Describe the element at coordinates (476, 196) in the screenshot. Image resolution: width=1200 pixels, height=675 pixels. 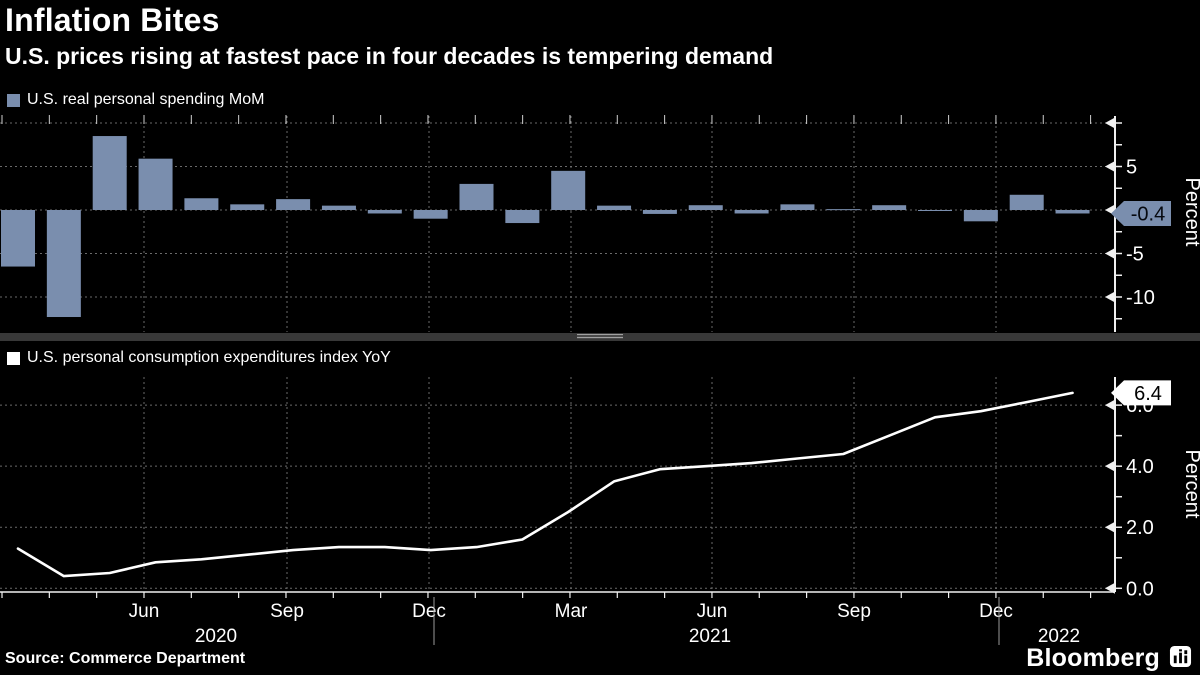
I see `bar-Jan-2021` at that location.